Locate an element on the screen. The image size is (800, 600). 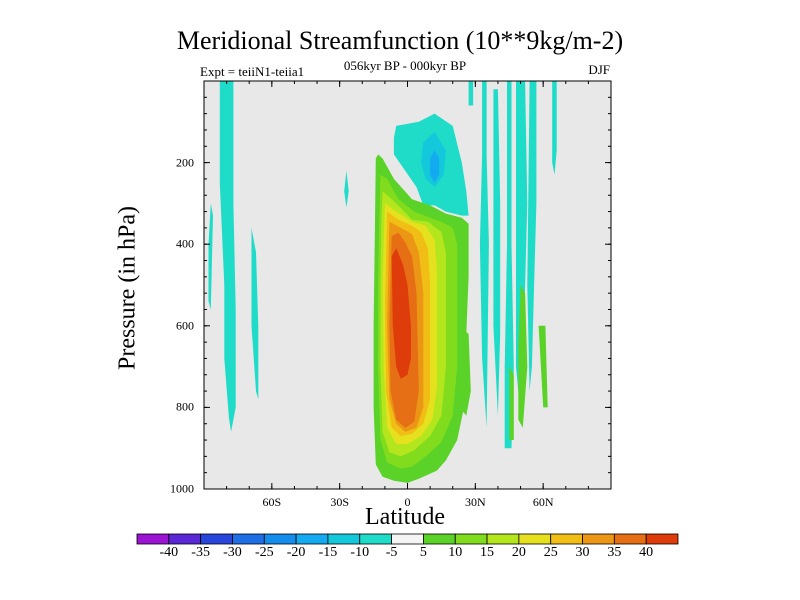
colorbar-level-label: 35 is located at coordinates (614, 552).